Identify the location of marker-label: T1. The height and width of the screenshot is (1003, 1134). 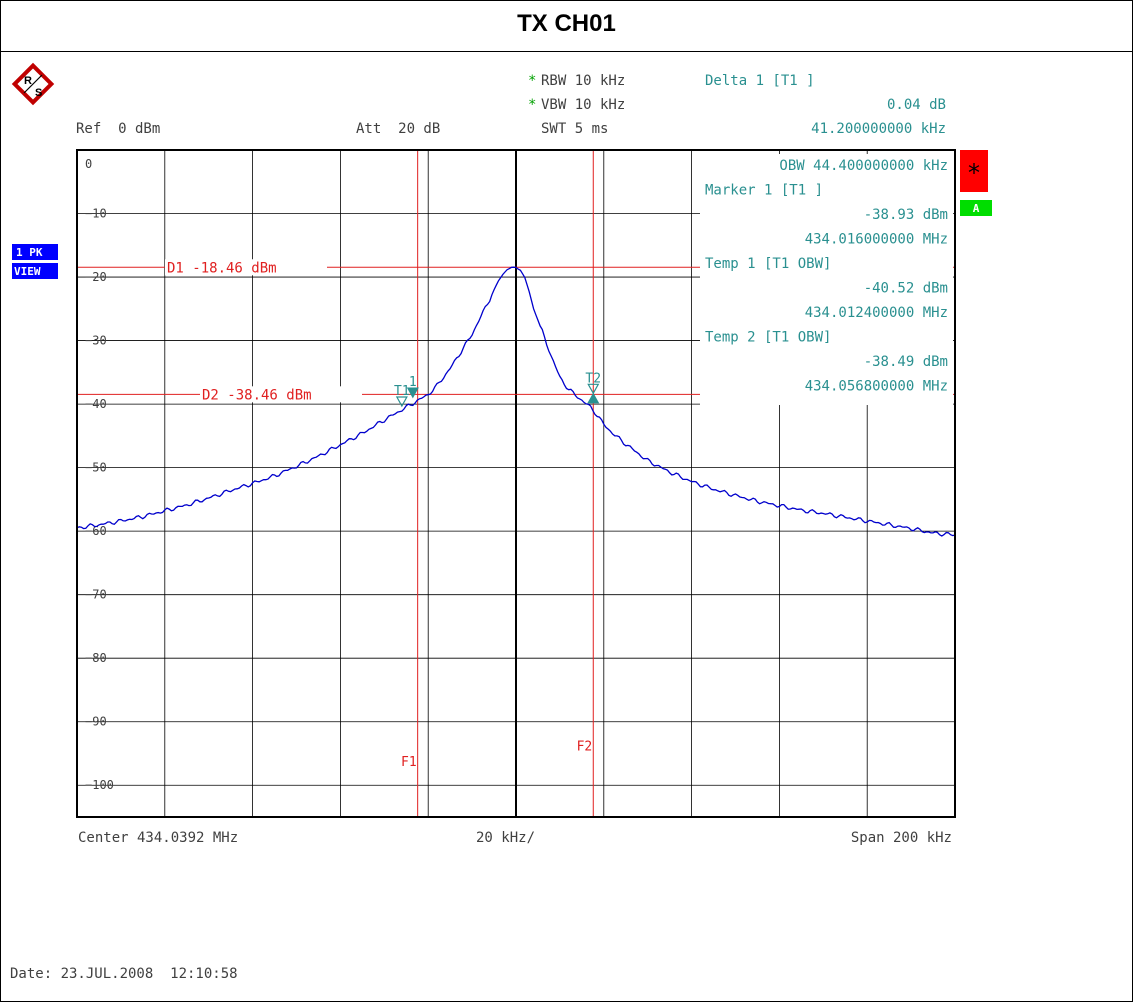
(402, 391).